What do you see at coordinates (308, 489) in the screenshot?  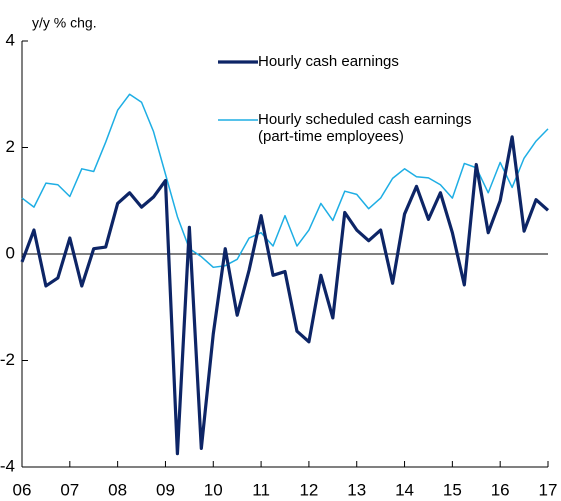 I see `x-tick-label: 12` at bounding box center [308, 489].